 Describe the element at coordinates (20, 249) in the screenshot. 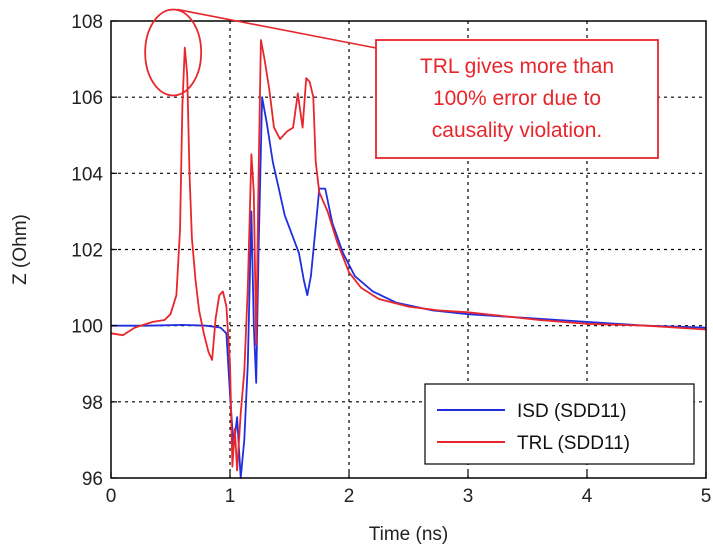

I see `y-axis-label: Z (Ohm)` at that location.